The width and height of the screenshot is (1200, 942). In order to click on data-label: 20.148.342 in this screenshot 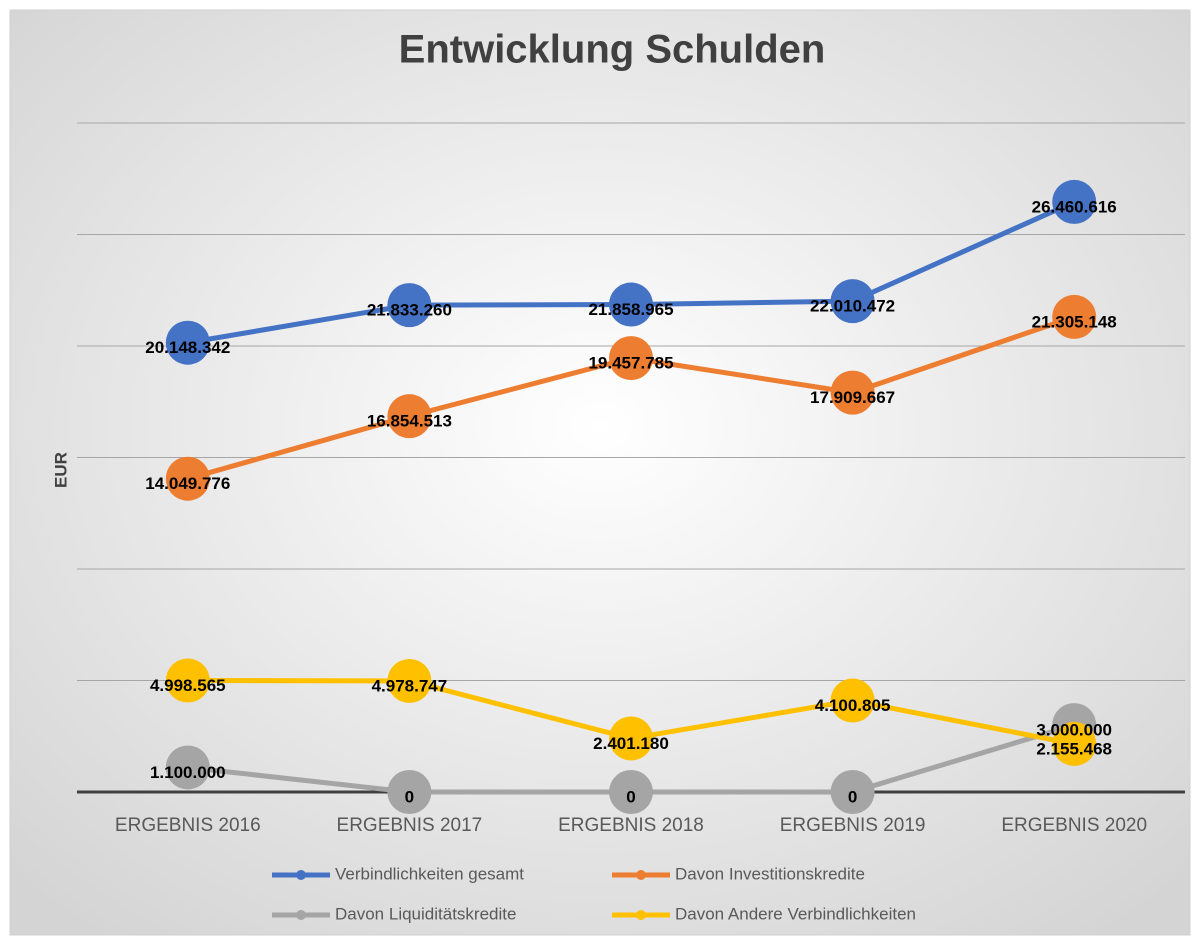, I will do `click(187, 347)`.